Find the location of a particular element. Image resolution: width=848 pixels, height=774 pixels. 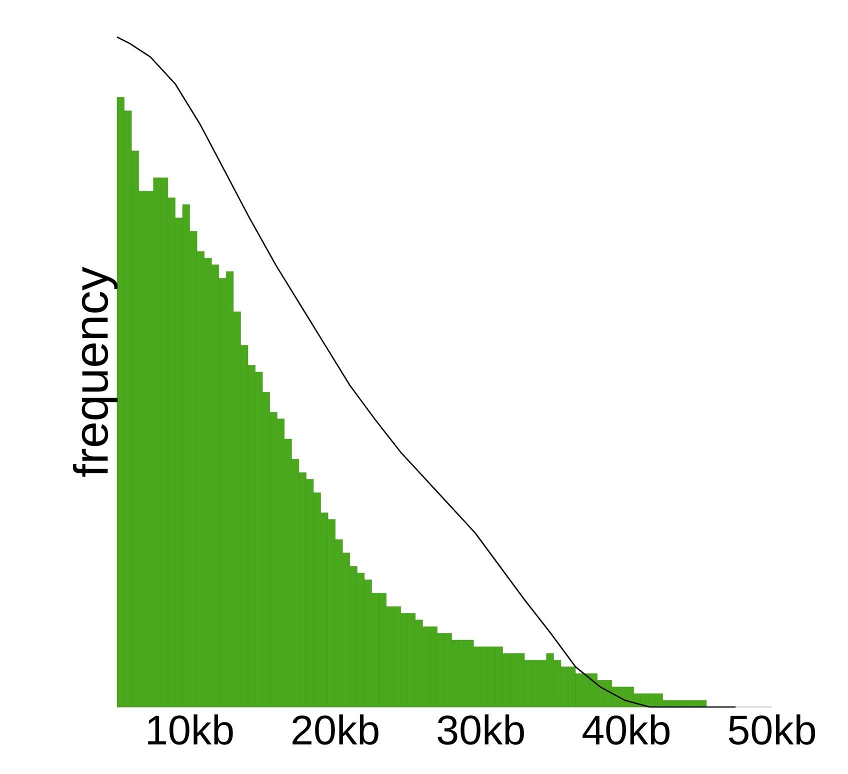

x-tick-label: 50kb is located at coordinates (772, 729).